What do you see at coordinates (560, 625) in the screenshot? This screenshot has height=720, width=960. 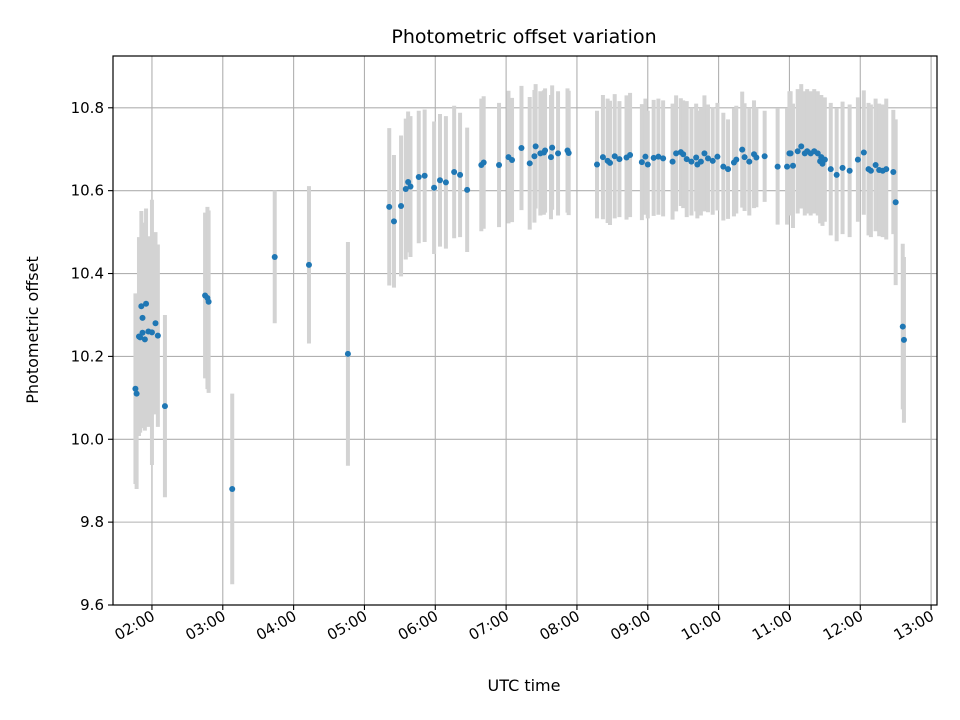 I see `x-tick-label: 08:00` at bounding box center [560, 625].